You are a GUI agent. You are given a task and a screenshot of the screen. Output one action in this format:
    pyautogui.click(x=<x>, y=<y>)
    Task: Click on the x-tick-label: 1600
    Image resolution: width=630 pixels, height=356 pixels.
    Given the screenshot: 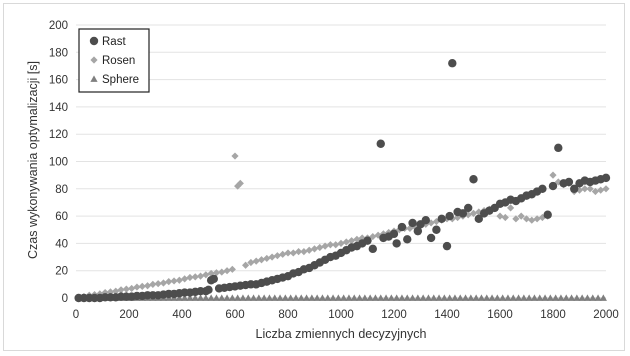 What is the action you would take?
    pyautogui.click(x=500, y=315)
    